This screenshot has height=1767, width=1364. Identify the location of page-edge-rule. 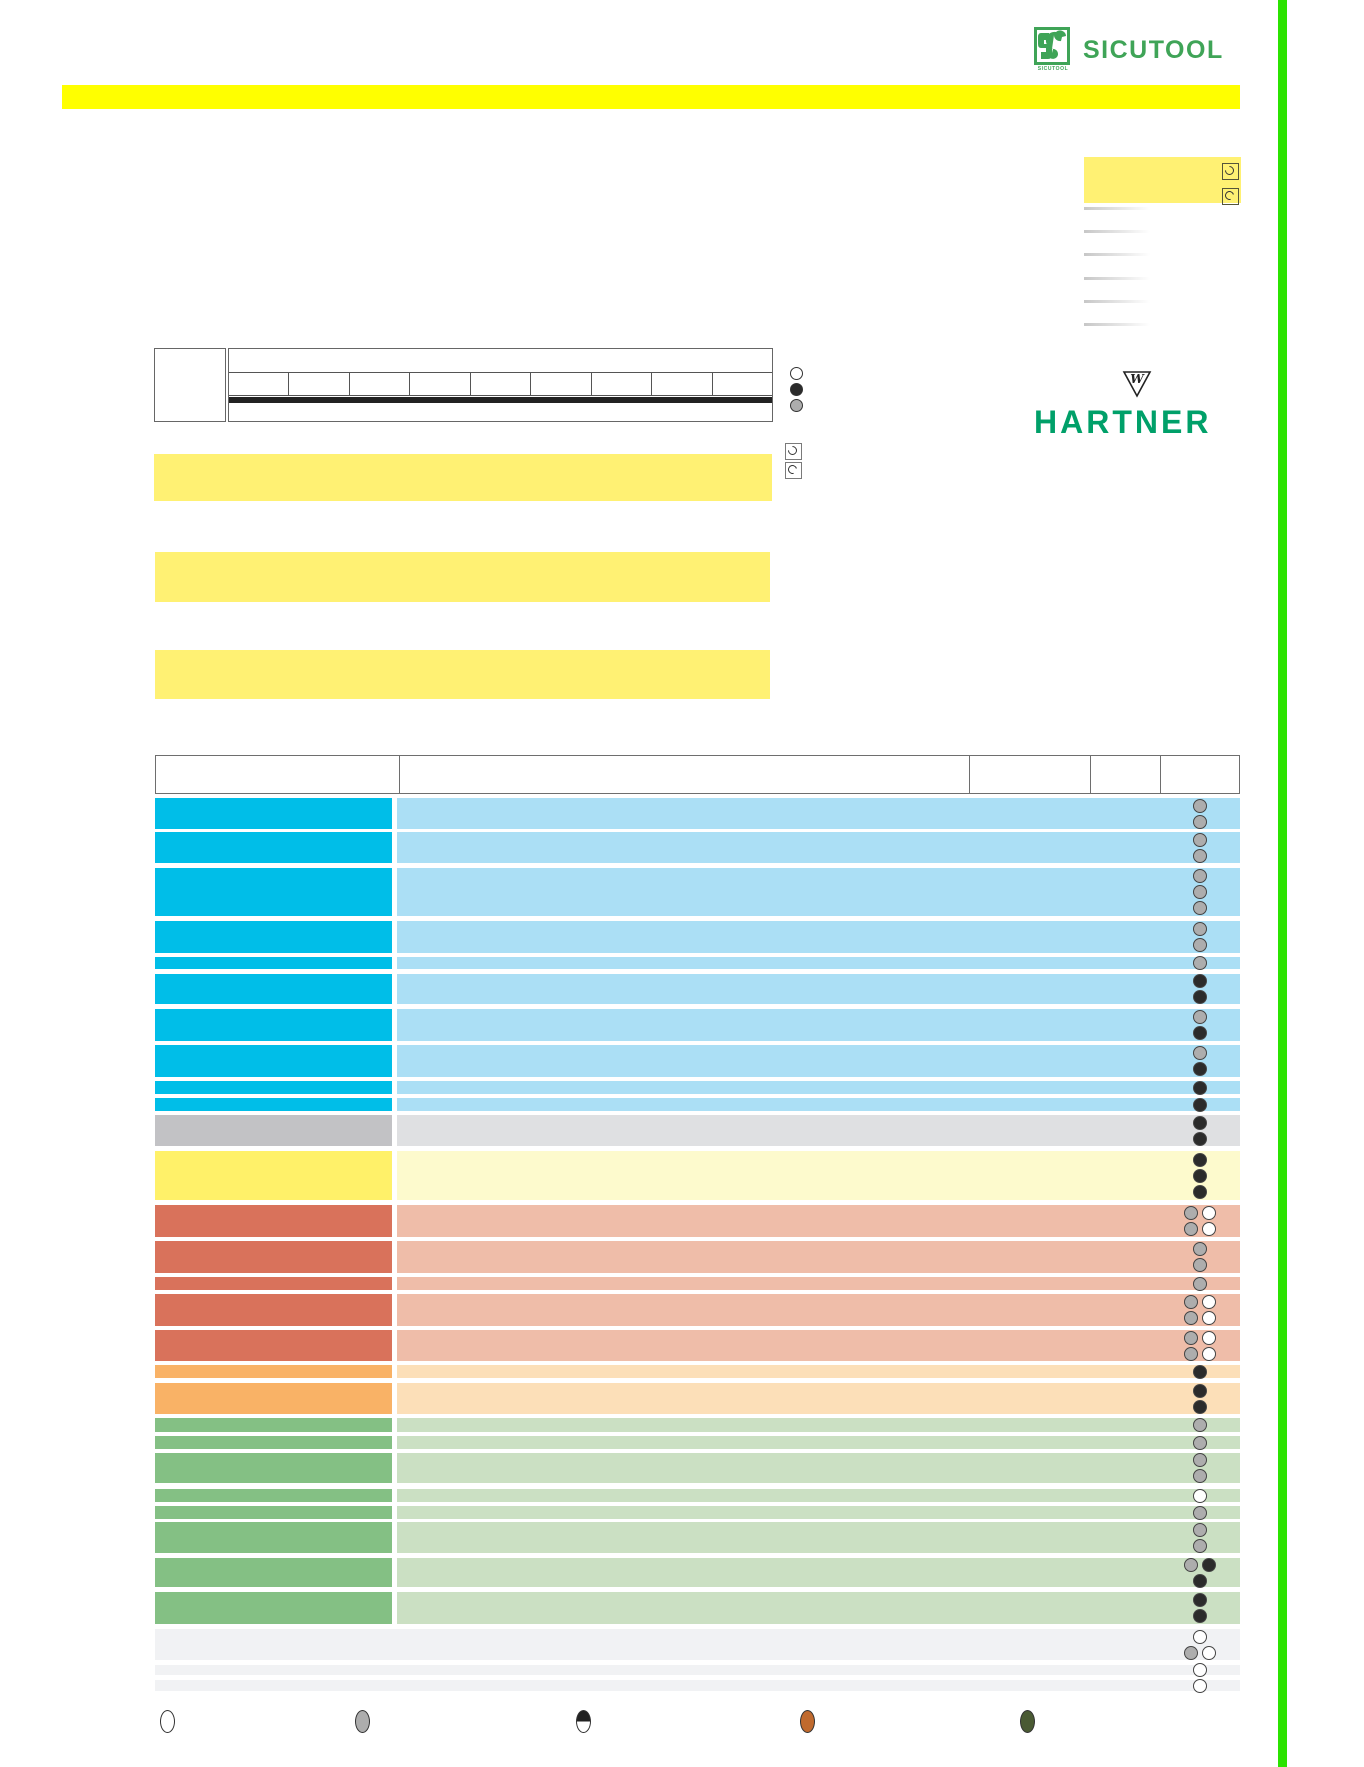
(1282, 883).